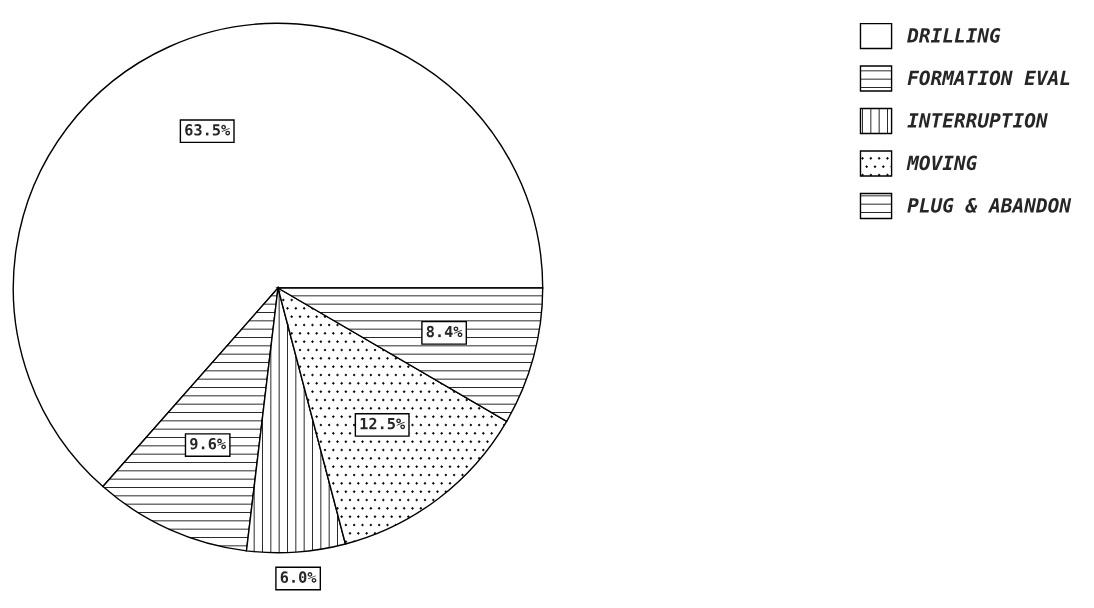 This screenshot has height=608, width=1094. Describe the element at coordinates (989, 205) in the screenshot. I see `legend-label: PLUG & ABANDON` at that location.